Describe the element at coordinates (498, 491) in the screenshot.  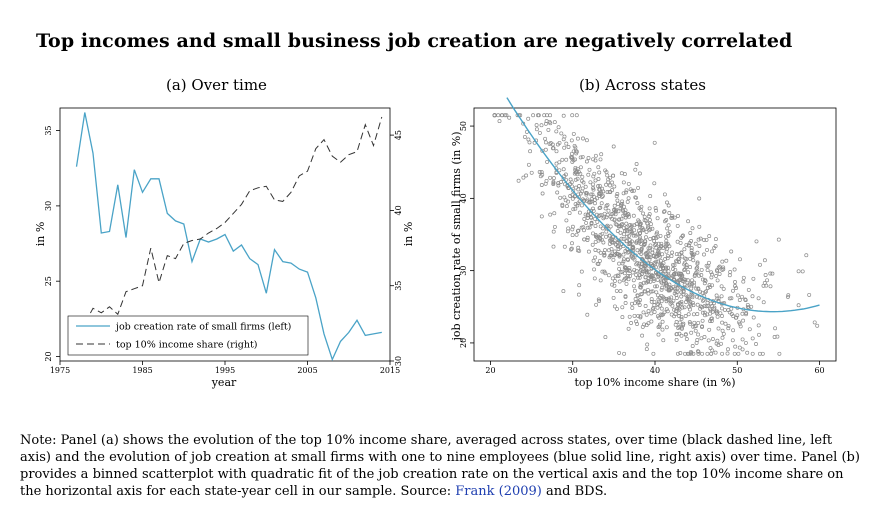
I see `citation-link: Frank (2009)` at that location.